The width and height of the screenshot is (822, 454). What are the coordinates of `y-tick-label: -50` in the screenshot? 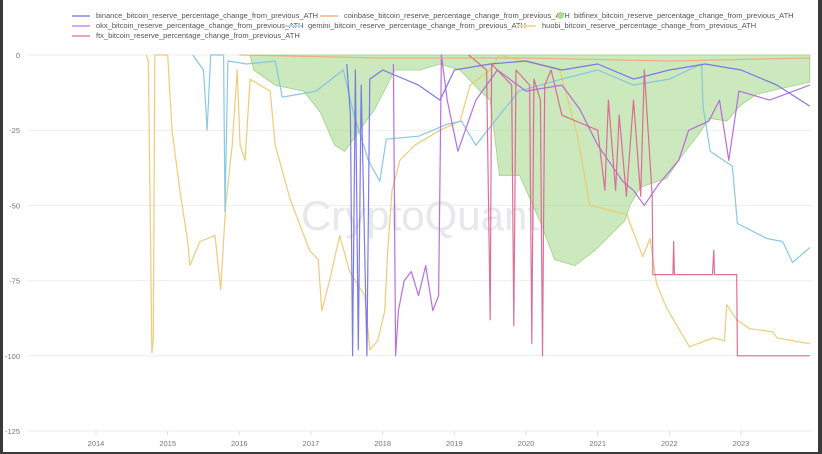 It's located at (14, 205).